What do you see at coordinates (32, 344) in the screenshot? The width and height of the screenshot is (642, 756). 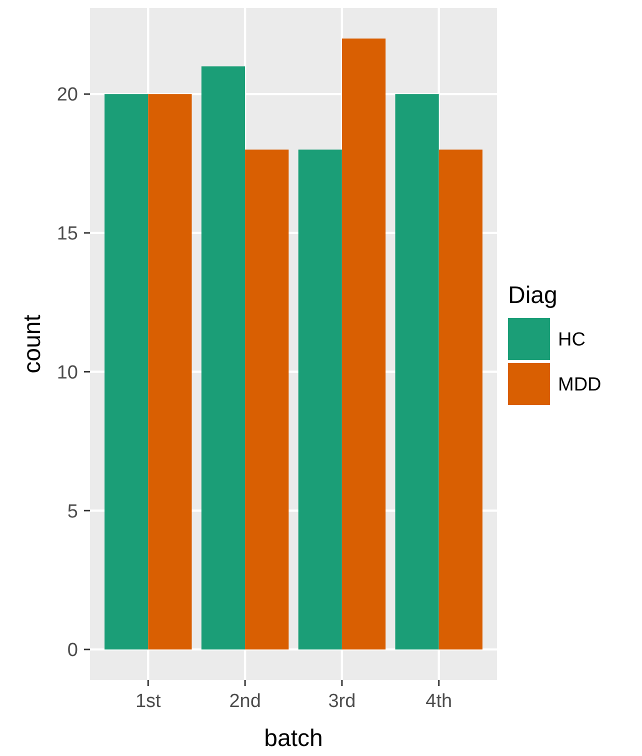 I see `y-axis-title: count` at bounding box center [32, 344].